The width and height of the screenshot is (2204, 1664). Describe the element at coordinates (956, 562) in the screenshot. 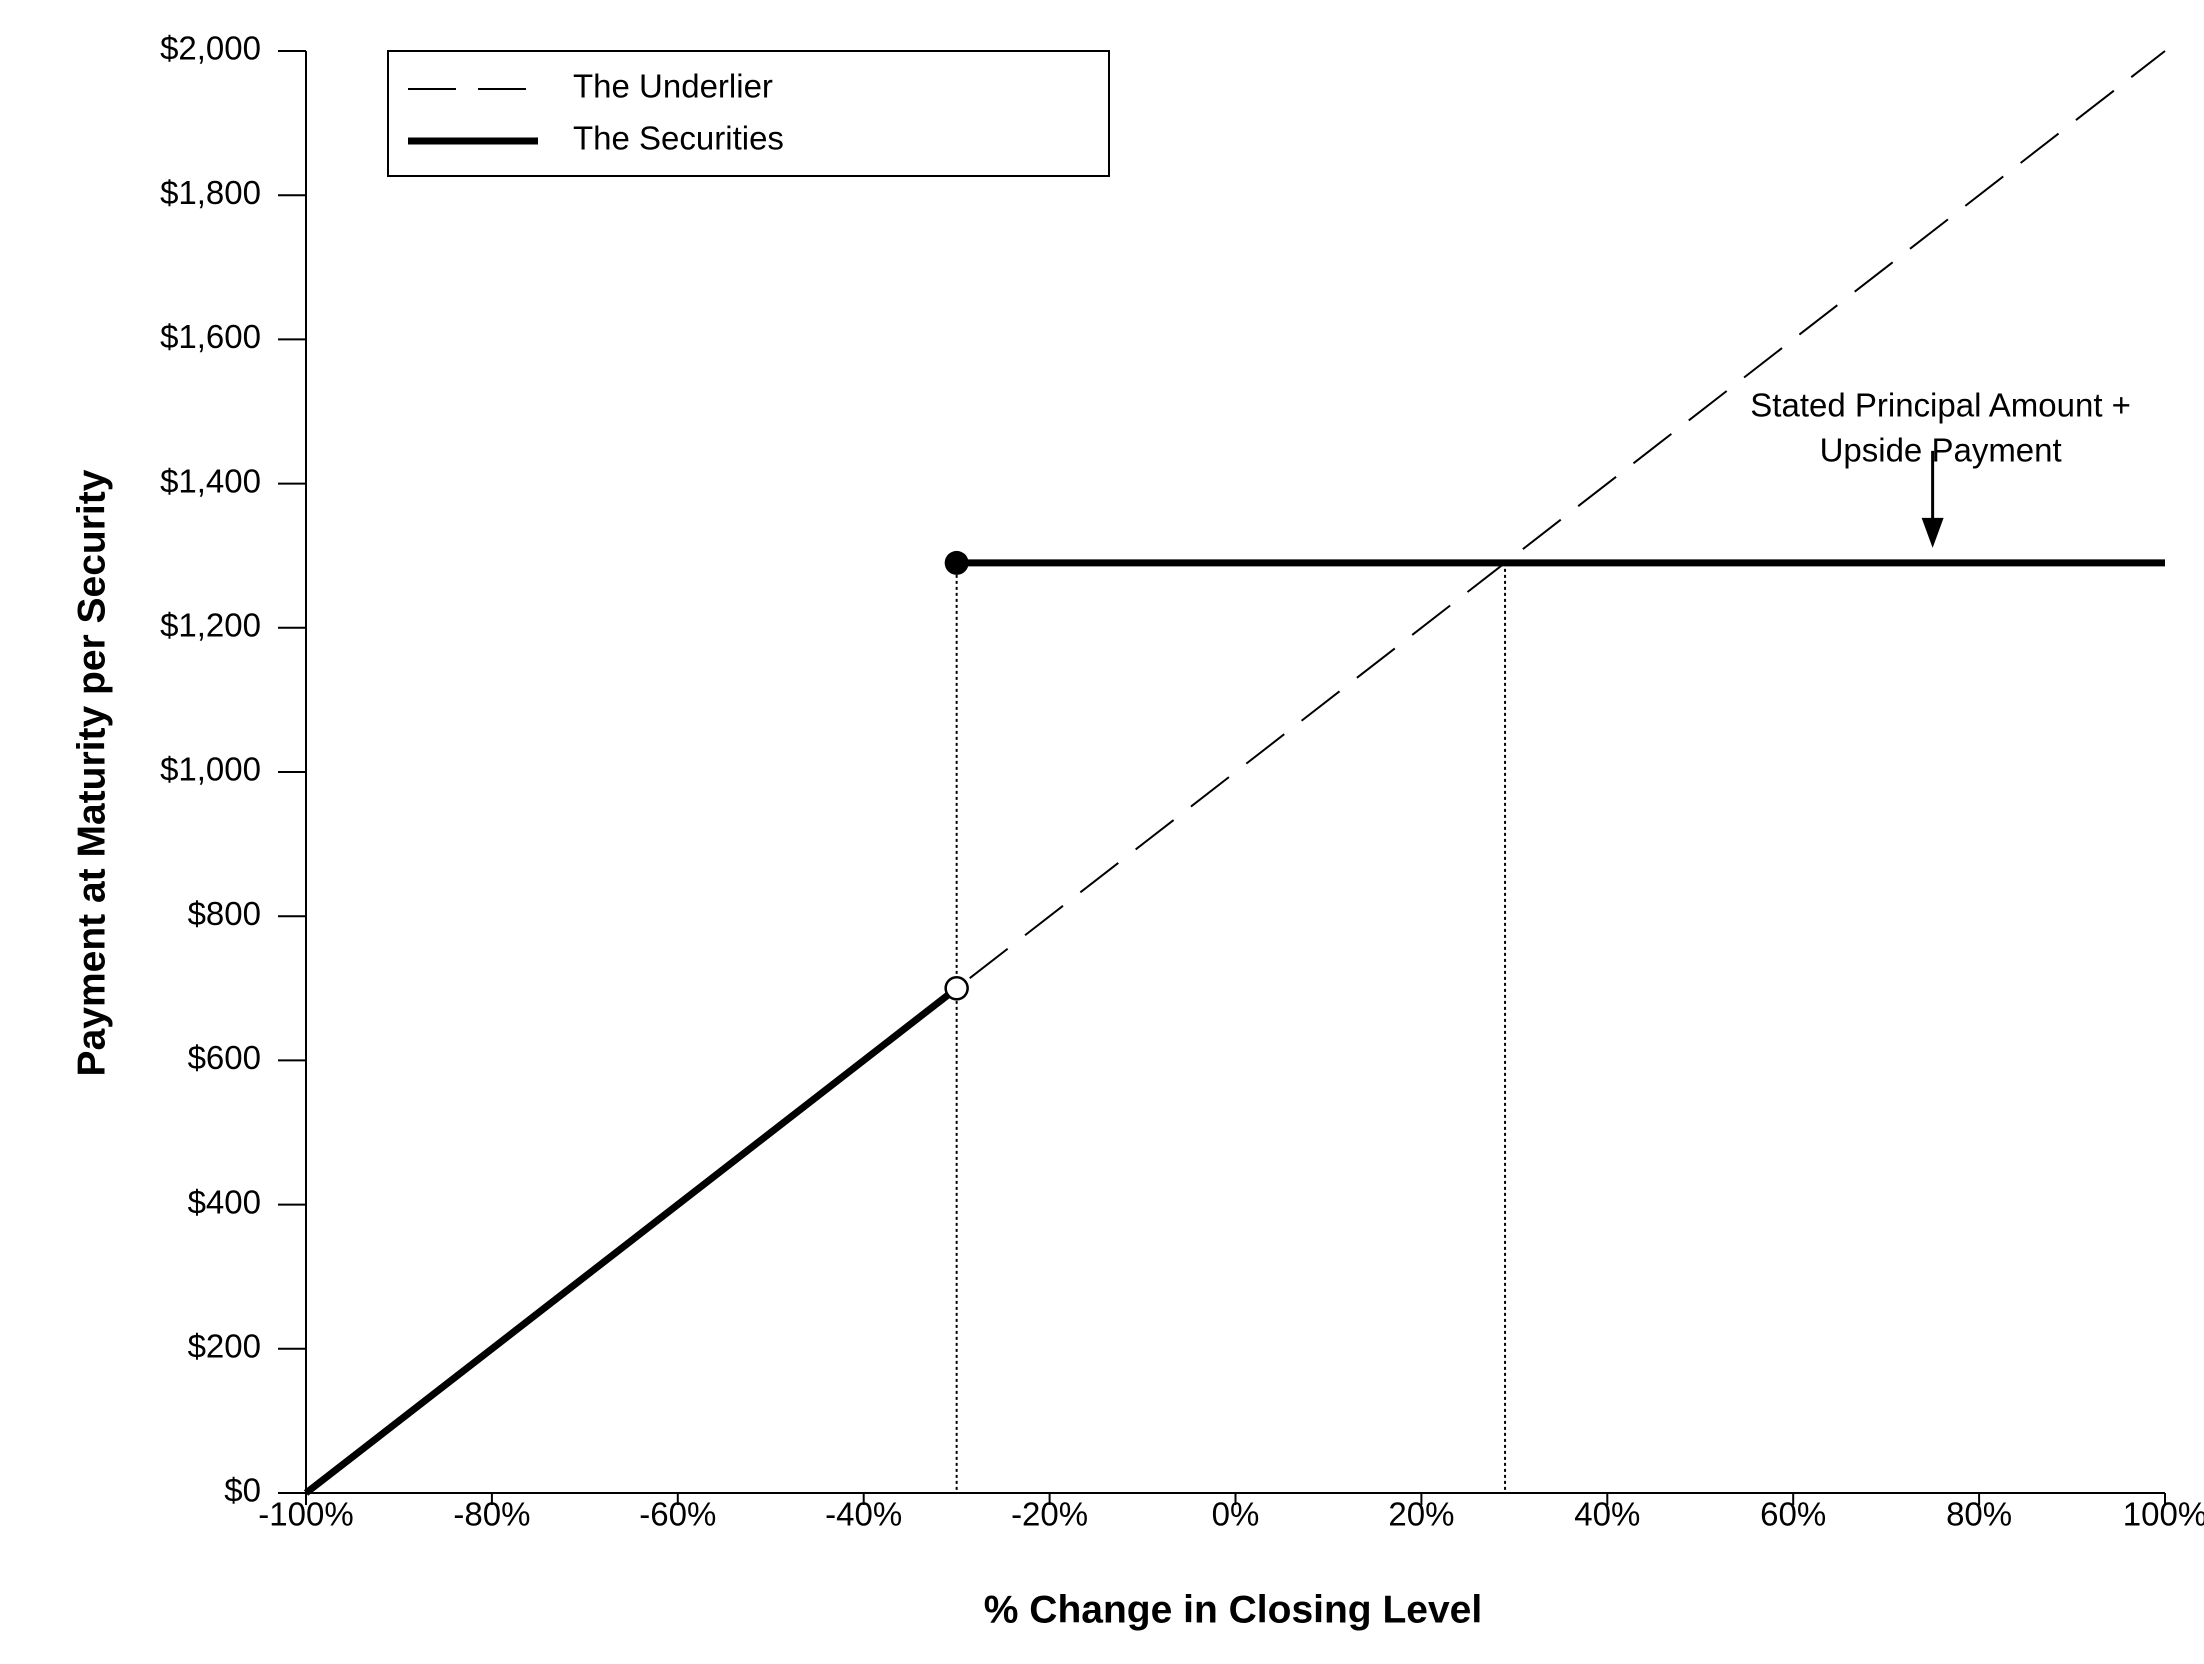

I see `filled-marker` at that location.